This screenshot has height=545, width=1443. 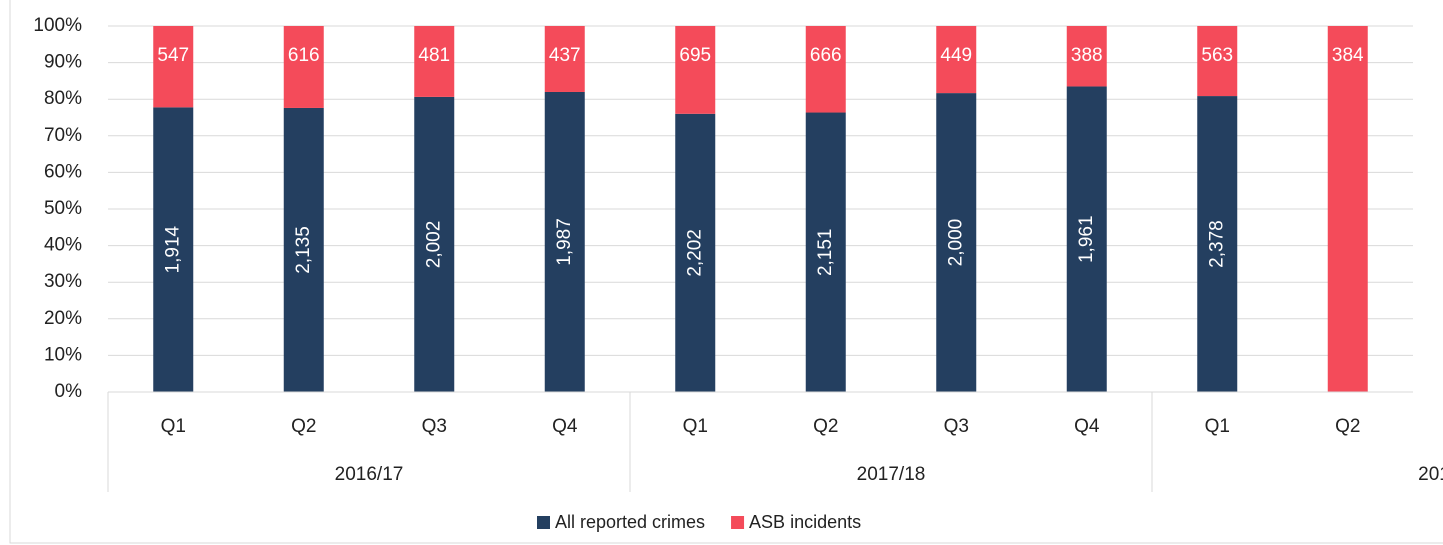 I want to click on legend-label: ASB incidents, so click(x=805, y=522).